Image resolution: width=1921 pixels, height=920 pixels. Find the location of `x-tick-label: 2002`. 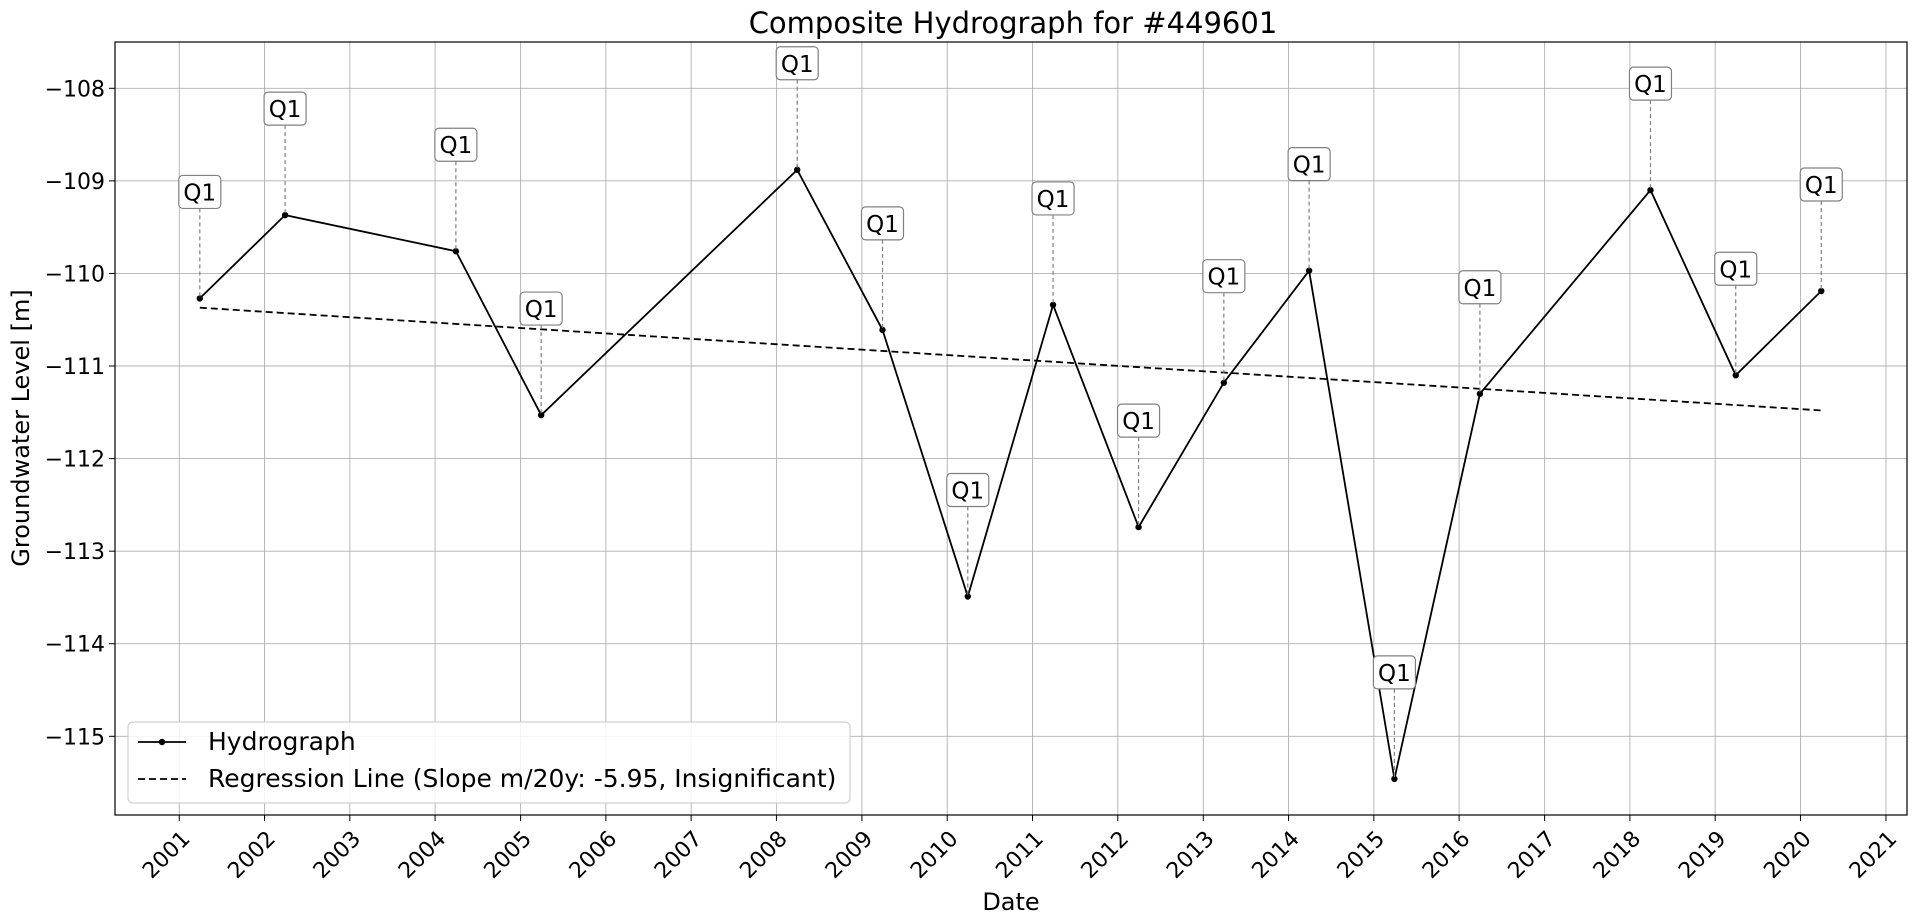

x-tick-label: 2002 is located at coordinates (251, 855).